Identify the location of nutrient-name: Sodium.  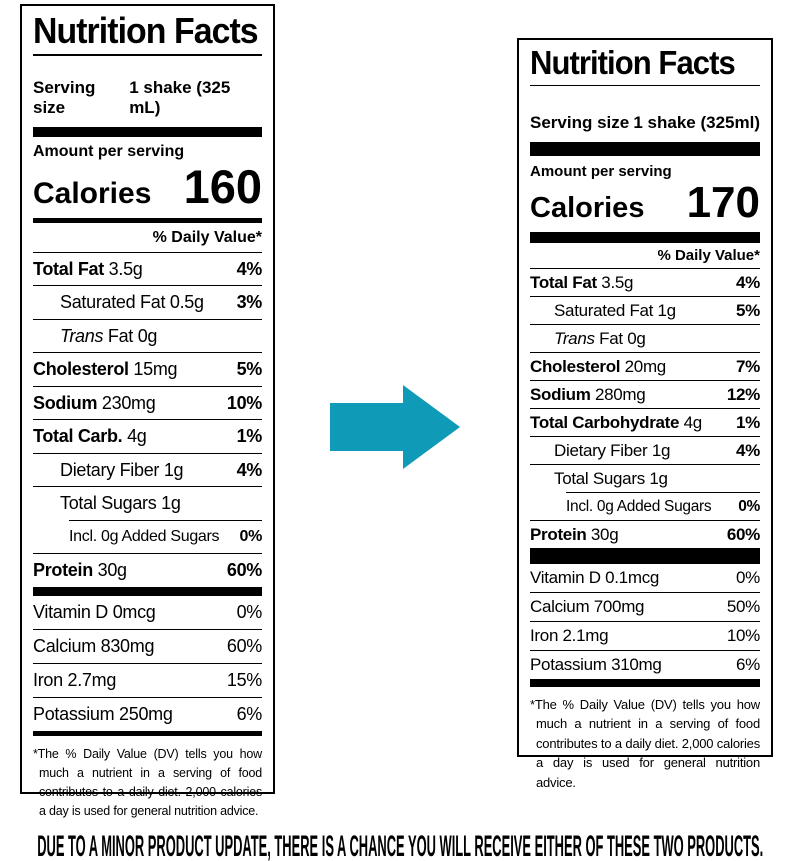
(65, 402).